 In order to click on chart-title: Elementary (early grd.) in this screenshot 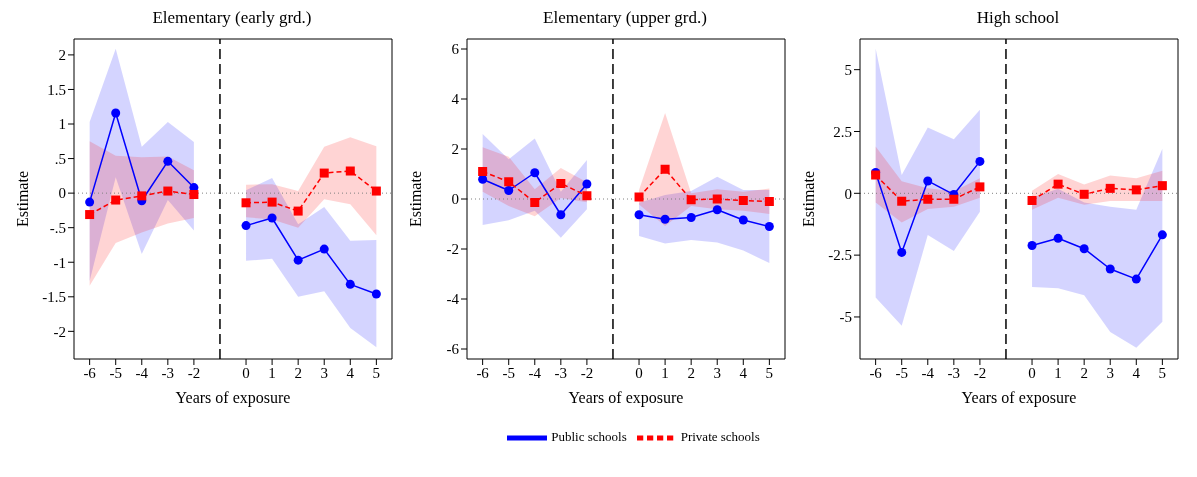, I will do `click(232, 18)`.